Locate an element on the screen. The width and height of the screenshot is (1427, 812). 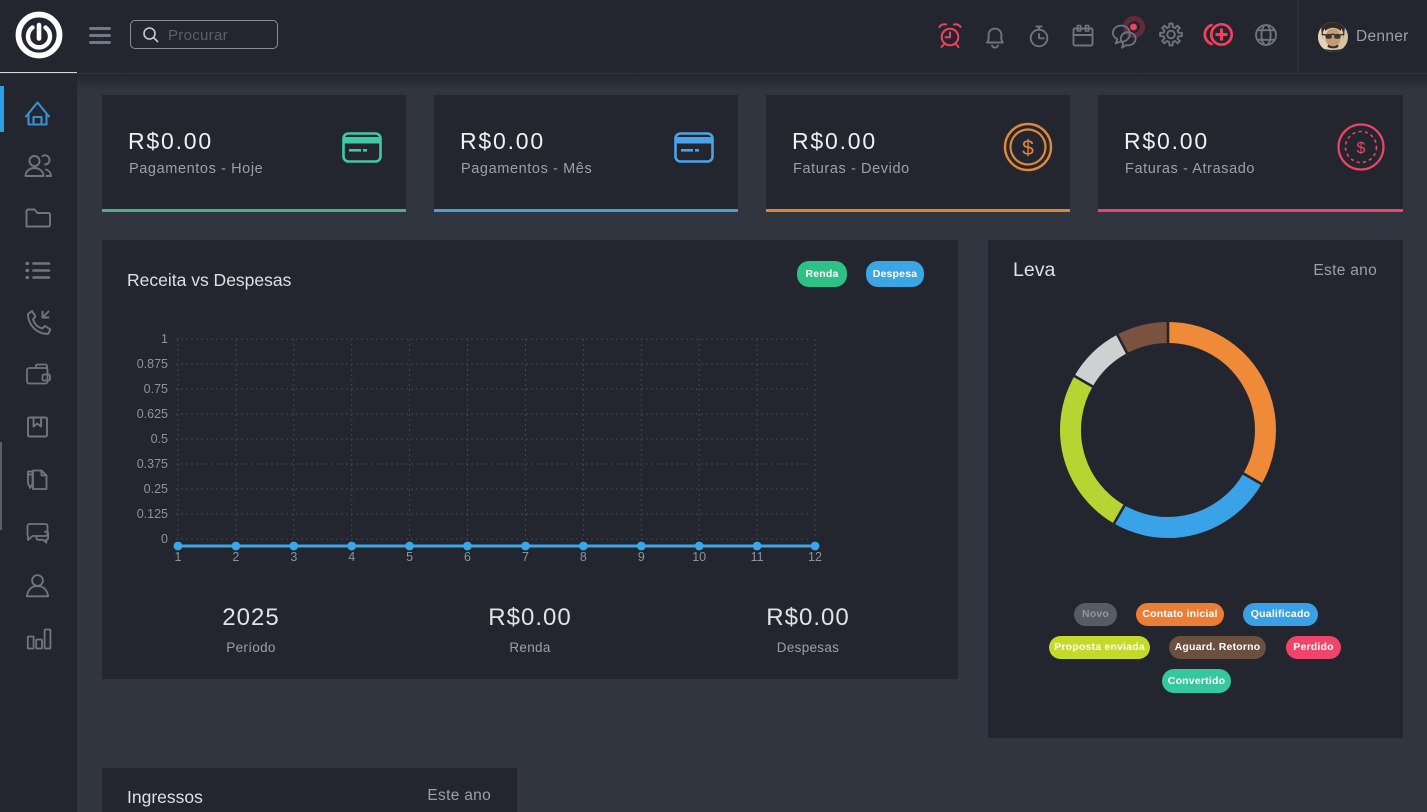
svg-text: 7 is located at coordinates (525, 557).